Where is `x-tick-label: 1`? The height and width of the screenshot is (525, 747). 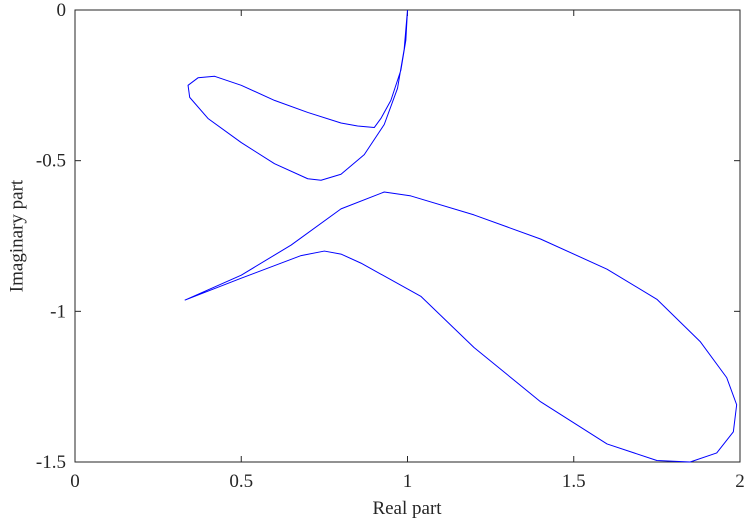
x-tick-label: 1 is located at coordinates (408, 481).